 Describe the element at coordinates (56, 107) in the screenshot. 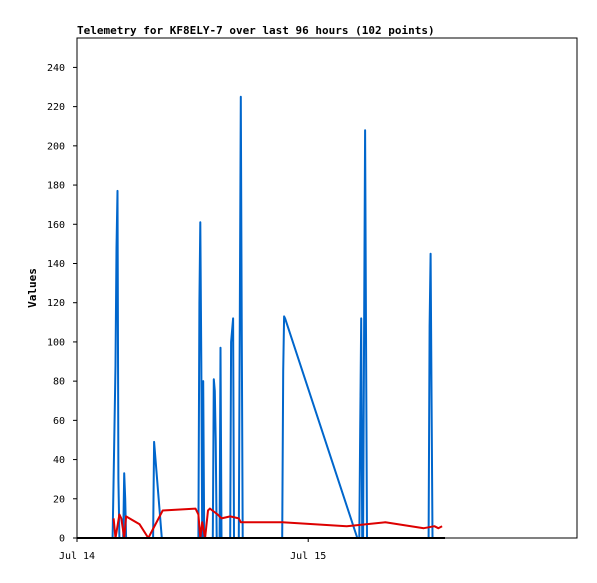

I see `y-tick-label: 220` at that location.